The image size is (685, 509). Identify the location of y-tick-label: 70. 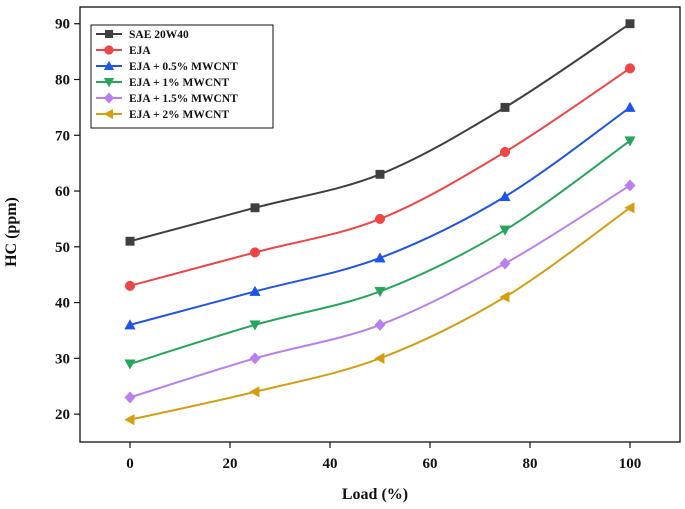
(62, 136).